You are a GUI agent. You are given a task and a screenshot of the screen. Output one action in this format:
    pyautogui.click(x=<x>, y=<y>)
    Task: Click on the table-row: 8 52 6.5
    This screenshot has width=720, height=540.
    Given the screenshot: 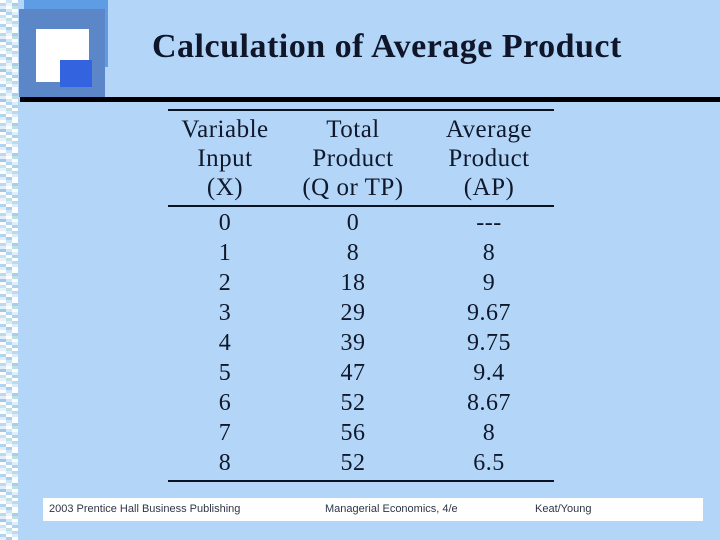 What is the action you would take?
    pyautogui.click(x=361, y=463)
    